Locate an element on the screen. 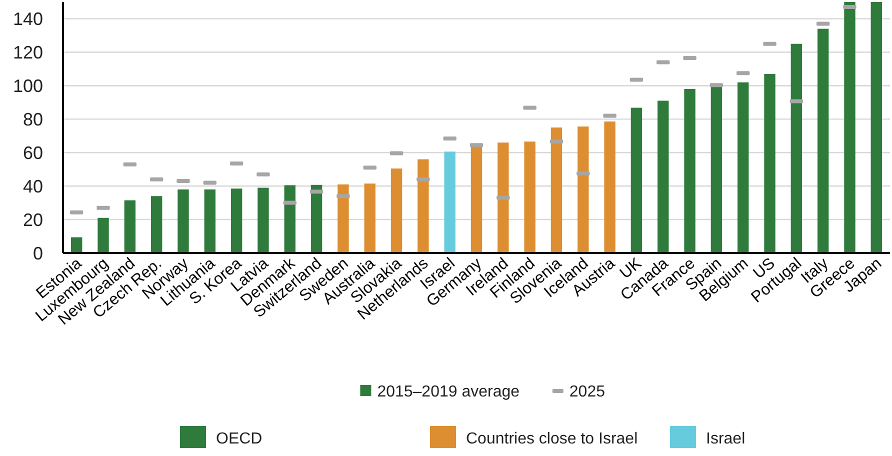 This screenshot has width=892, height=456. y-tick-label: 100 is located at coordinates (27, 86).